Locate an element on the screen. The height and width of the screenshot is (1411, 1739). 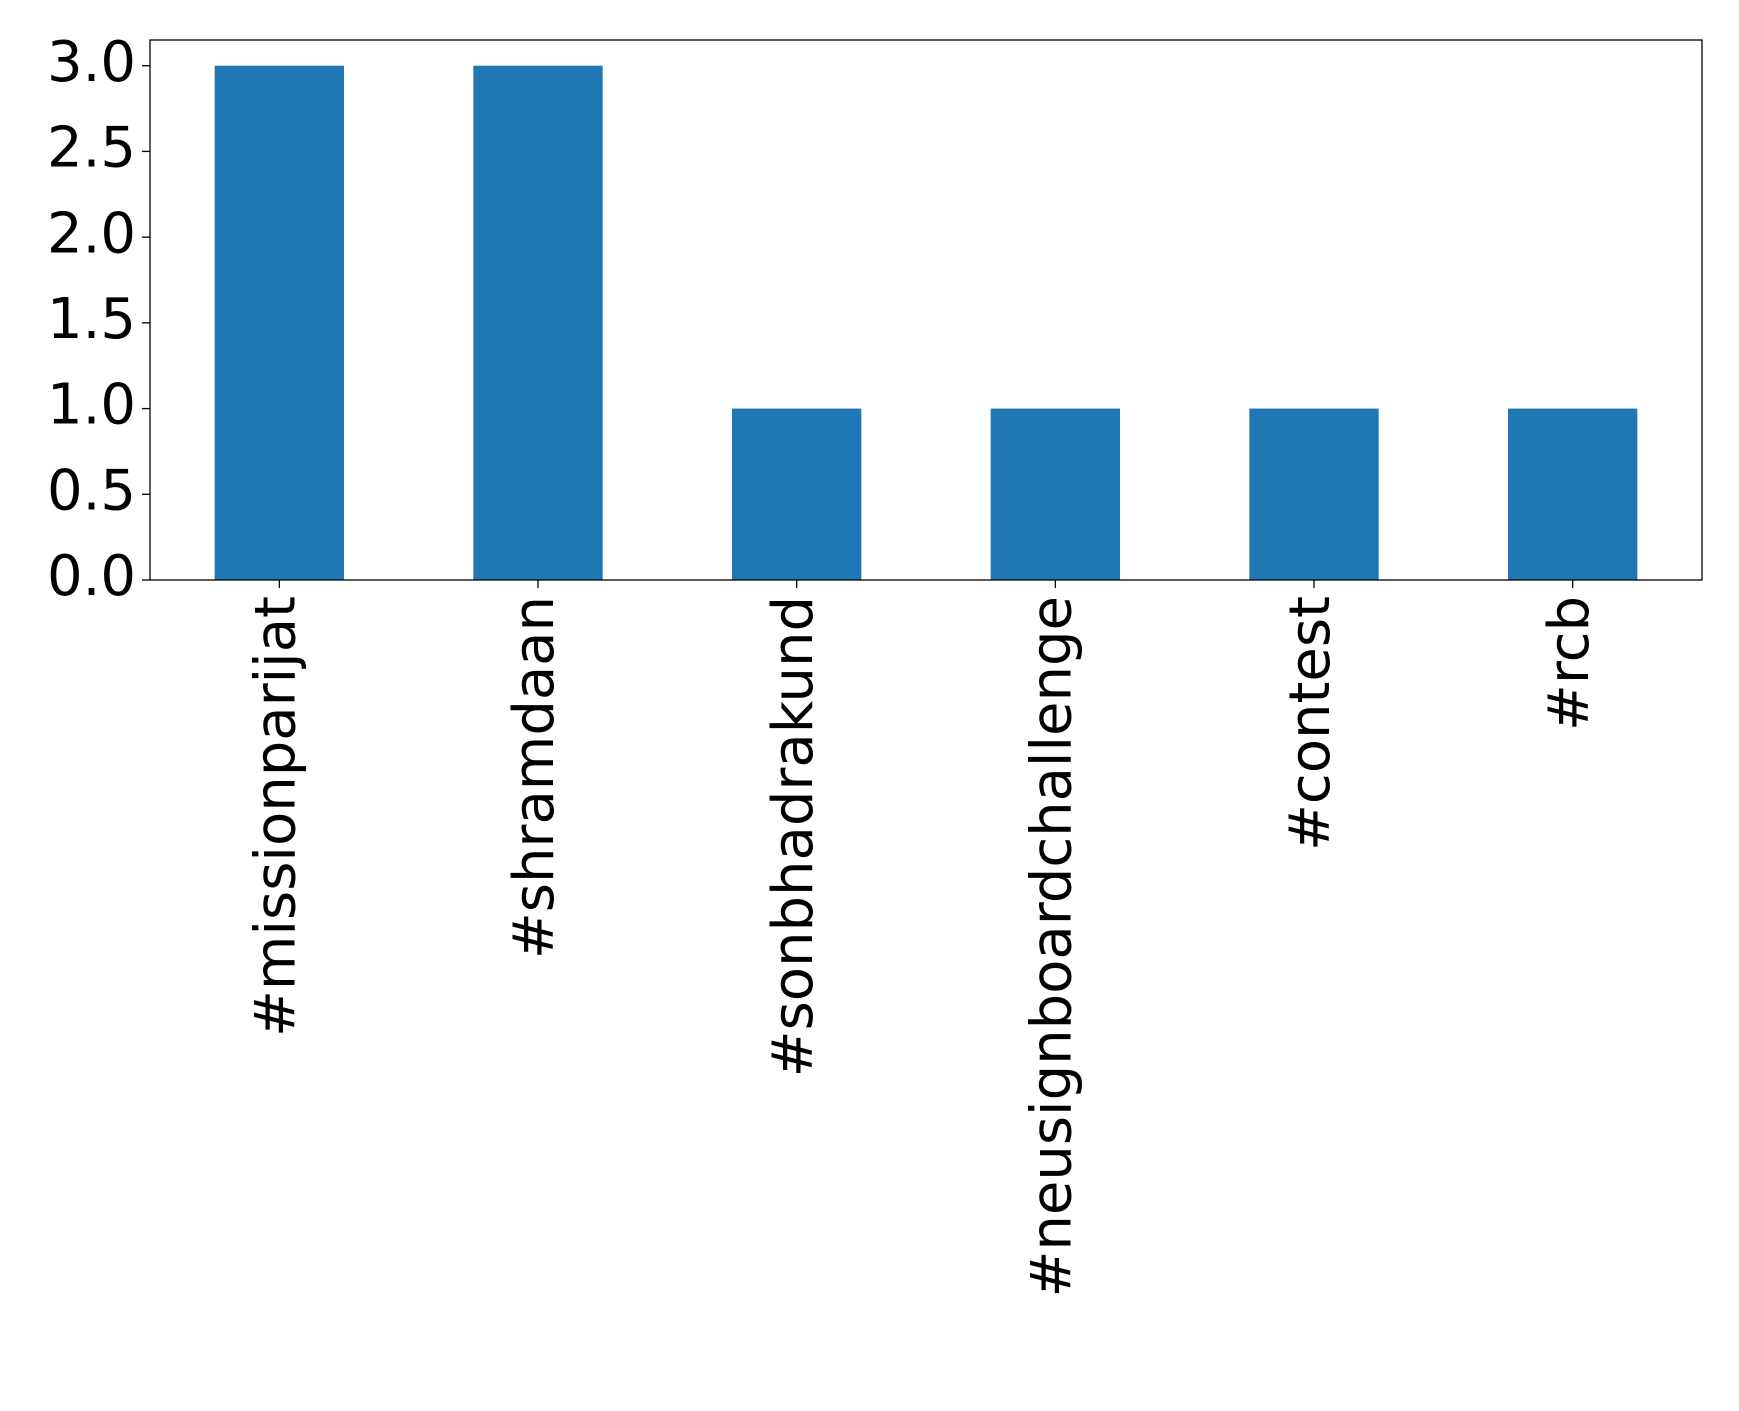
bar-sonbhadrakund is located at coordinates (797, 494).